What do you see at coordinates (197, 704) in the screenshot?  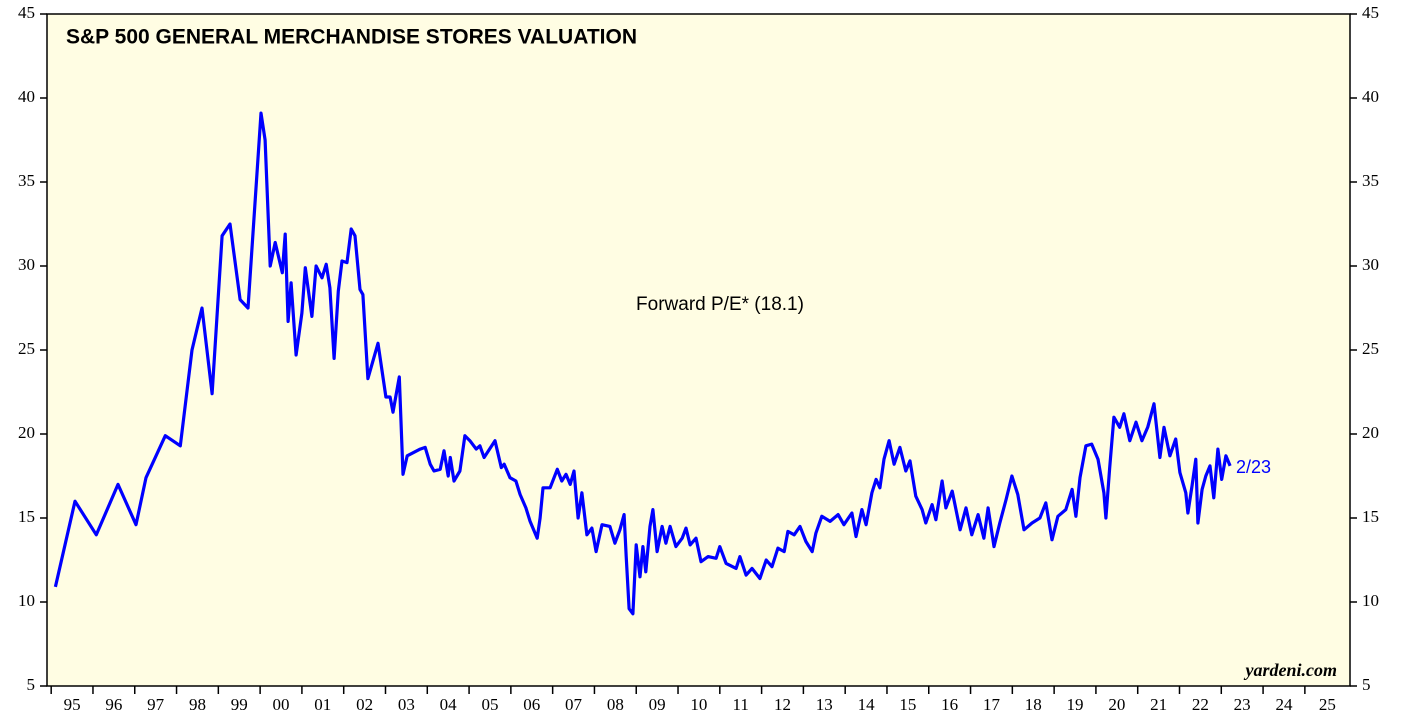 I see `x-tick-label: 98` at bounding box center [197, 704].